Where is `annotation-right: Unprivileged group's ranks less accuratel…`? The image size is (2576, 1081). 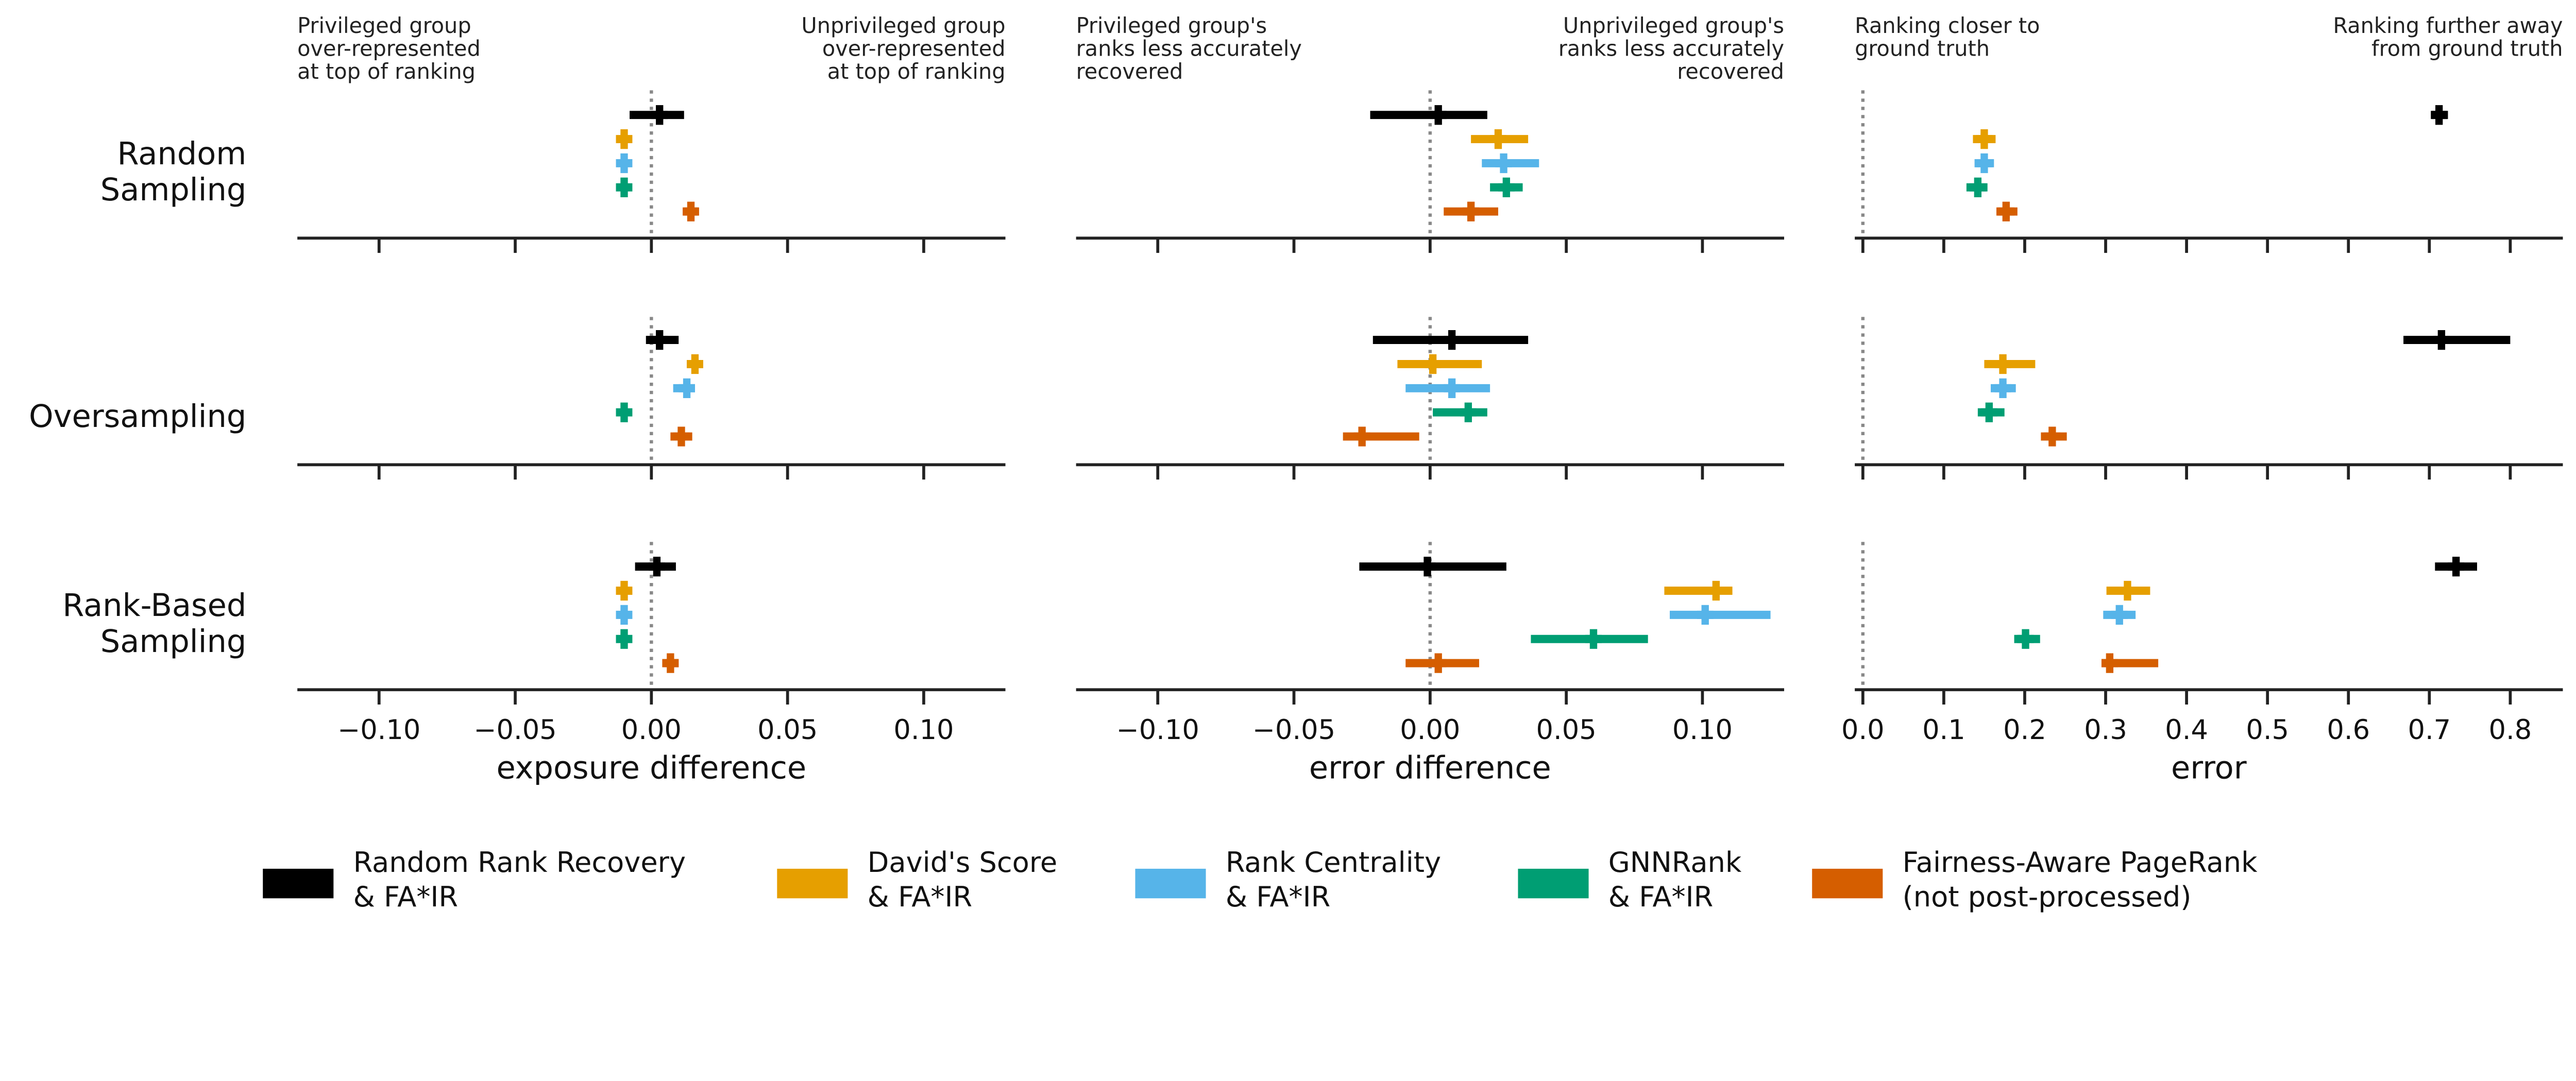 annotation-right: Unprivileged group's ranks less accuratel… is located at coordinates (1671, 48).